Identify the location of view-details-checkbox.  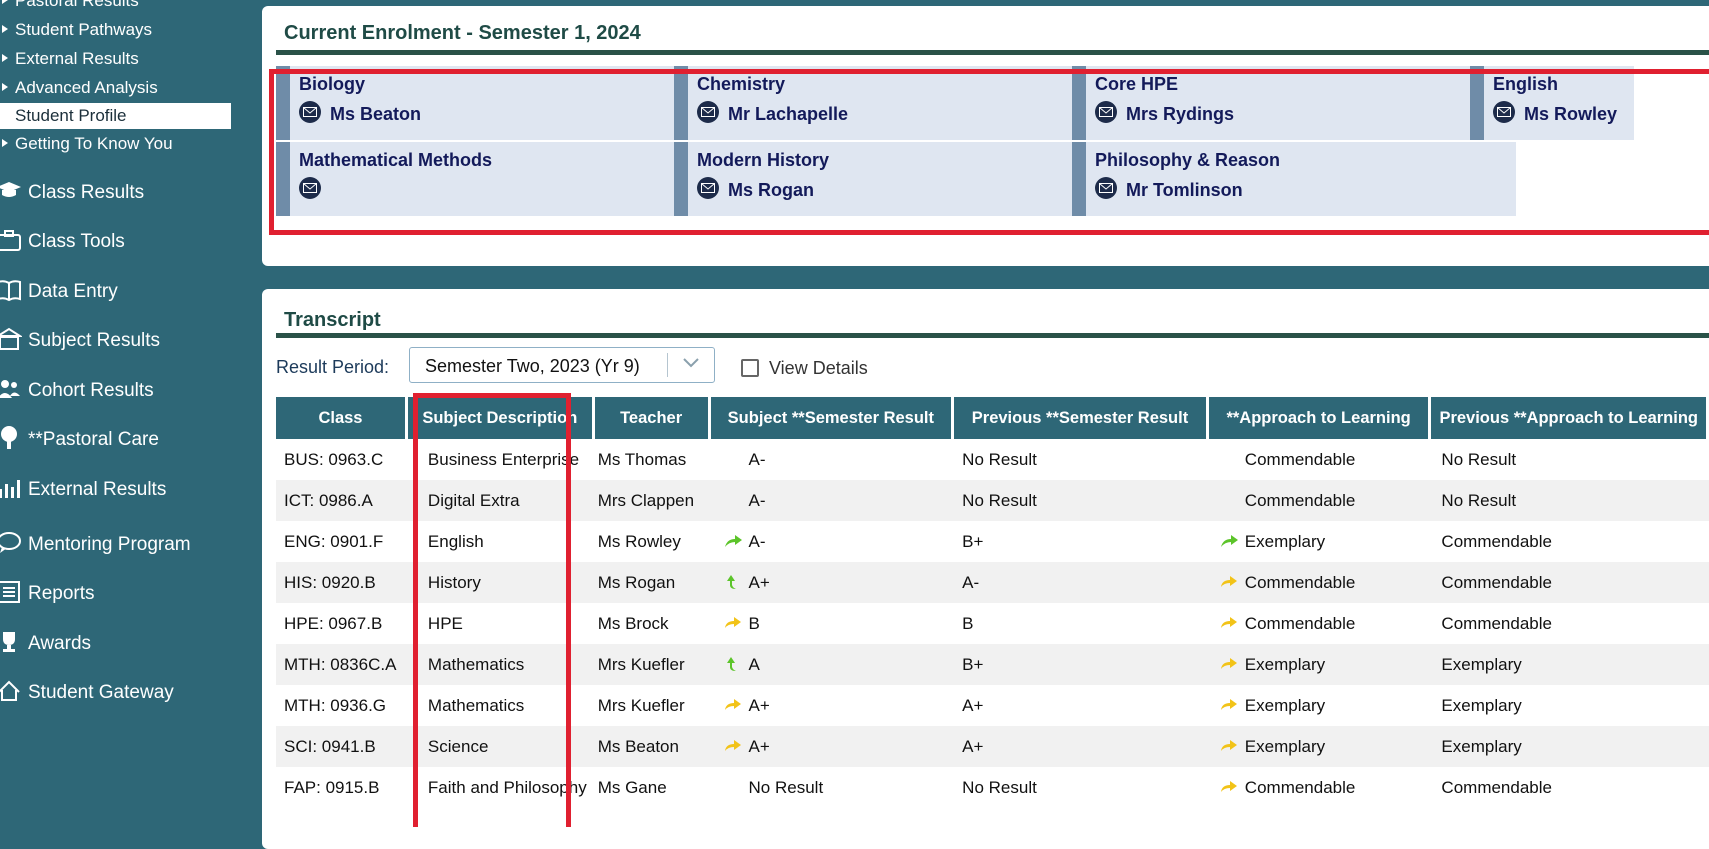
(750, 368).